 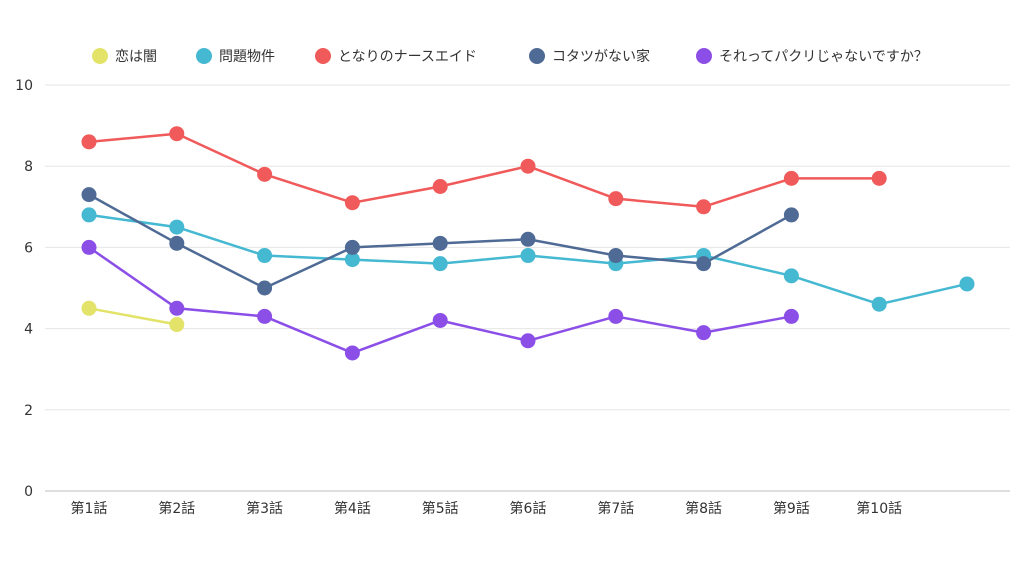 I want to click on x-axis-ticks: 第1話 第2話 第3話 第4話 第5話 第6話 第7話 第8話 第9話 第10話, so click(x=487, y=508).